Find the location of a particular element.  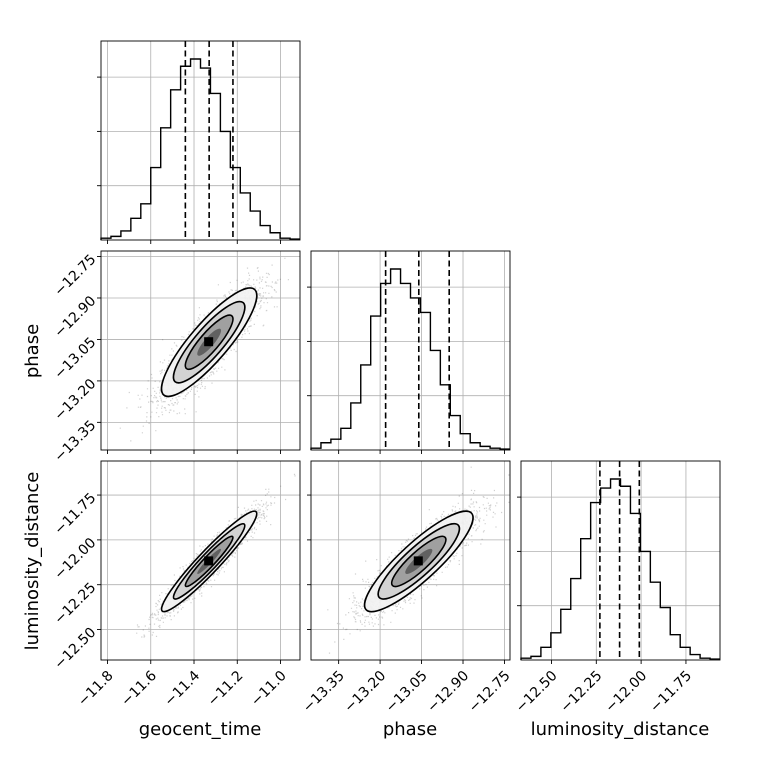

panel-phase-phase is located at coordinates (409, 352).